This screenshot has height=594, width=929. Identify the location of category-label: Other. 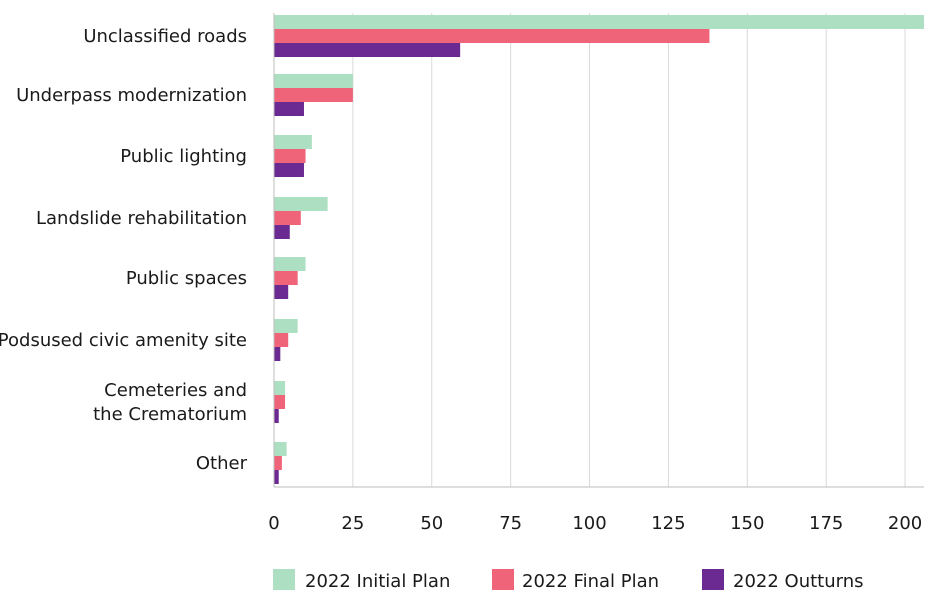
(222, 463).